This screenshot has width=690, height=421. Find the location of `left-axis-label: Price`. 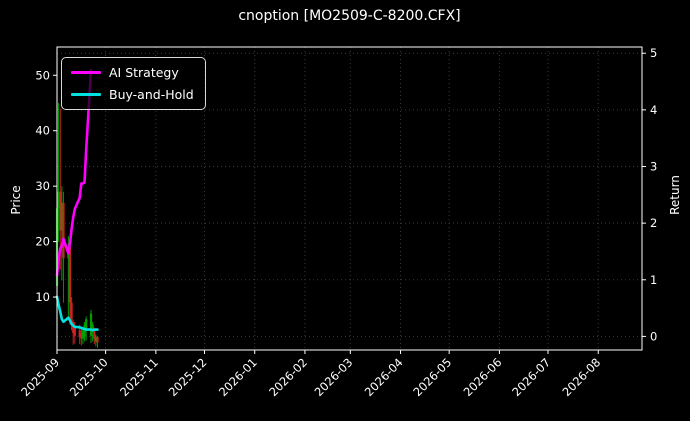

left-axis-label: Price is located at coordinates (16, 200).